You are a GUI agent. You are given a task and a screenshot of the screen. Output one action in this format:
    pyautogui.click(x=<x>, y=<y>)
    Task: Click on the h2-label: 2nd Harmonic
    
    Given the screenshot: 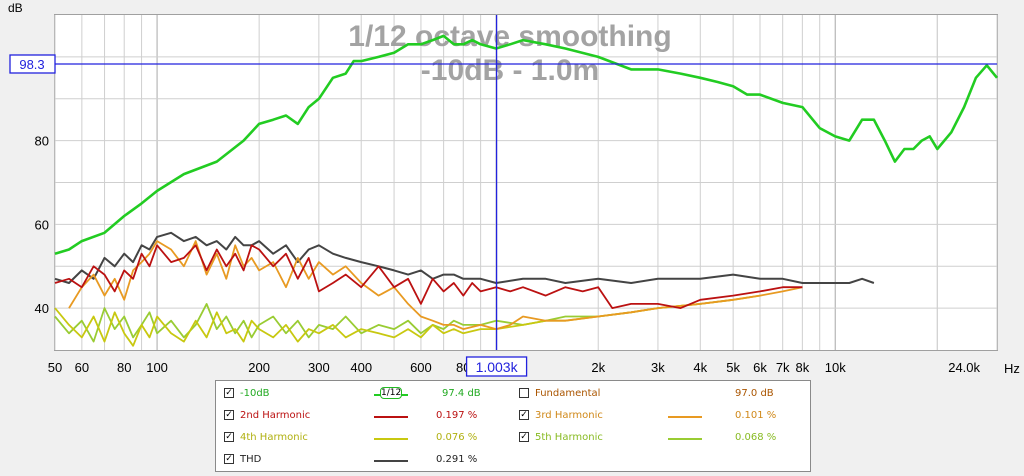 What is the action you would take?
    pyautogui.click(x=275, y=415)
    